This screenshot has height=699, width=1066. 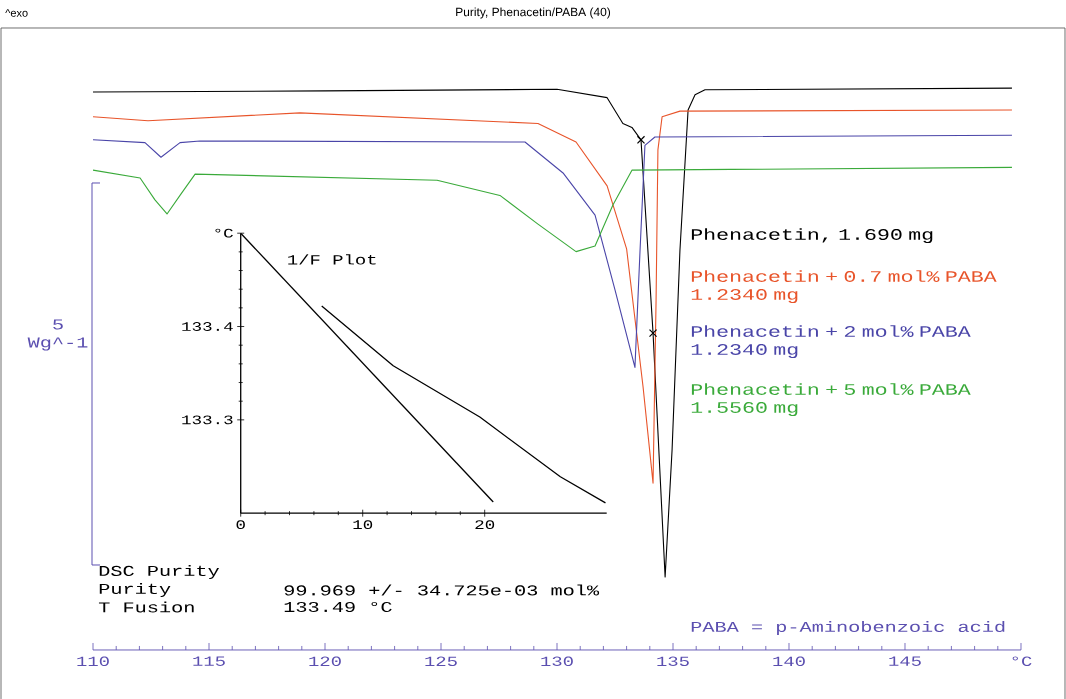 What do you see at coordinates (135, 590) in the screenshot?
I see `annotation: Purity` at bounding box center [135, 590].